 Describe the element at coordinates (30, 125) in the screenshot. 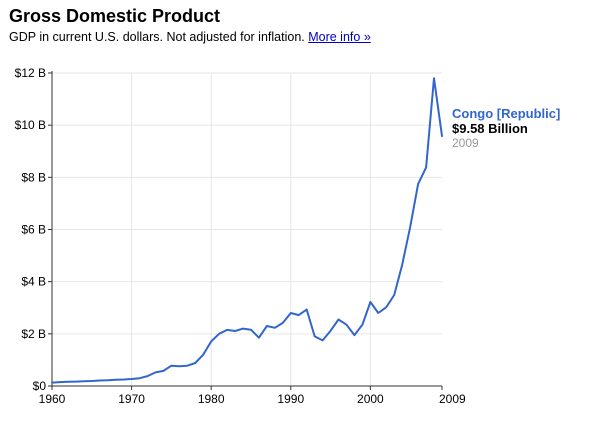

I see `y-tick-label: $10 B` at that location.